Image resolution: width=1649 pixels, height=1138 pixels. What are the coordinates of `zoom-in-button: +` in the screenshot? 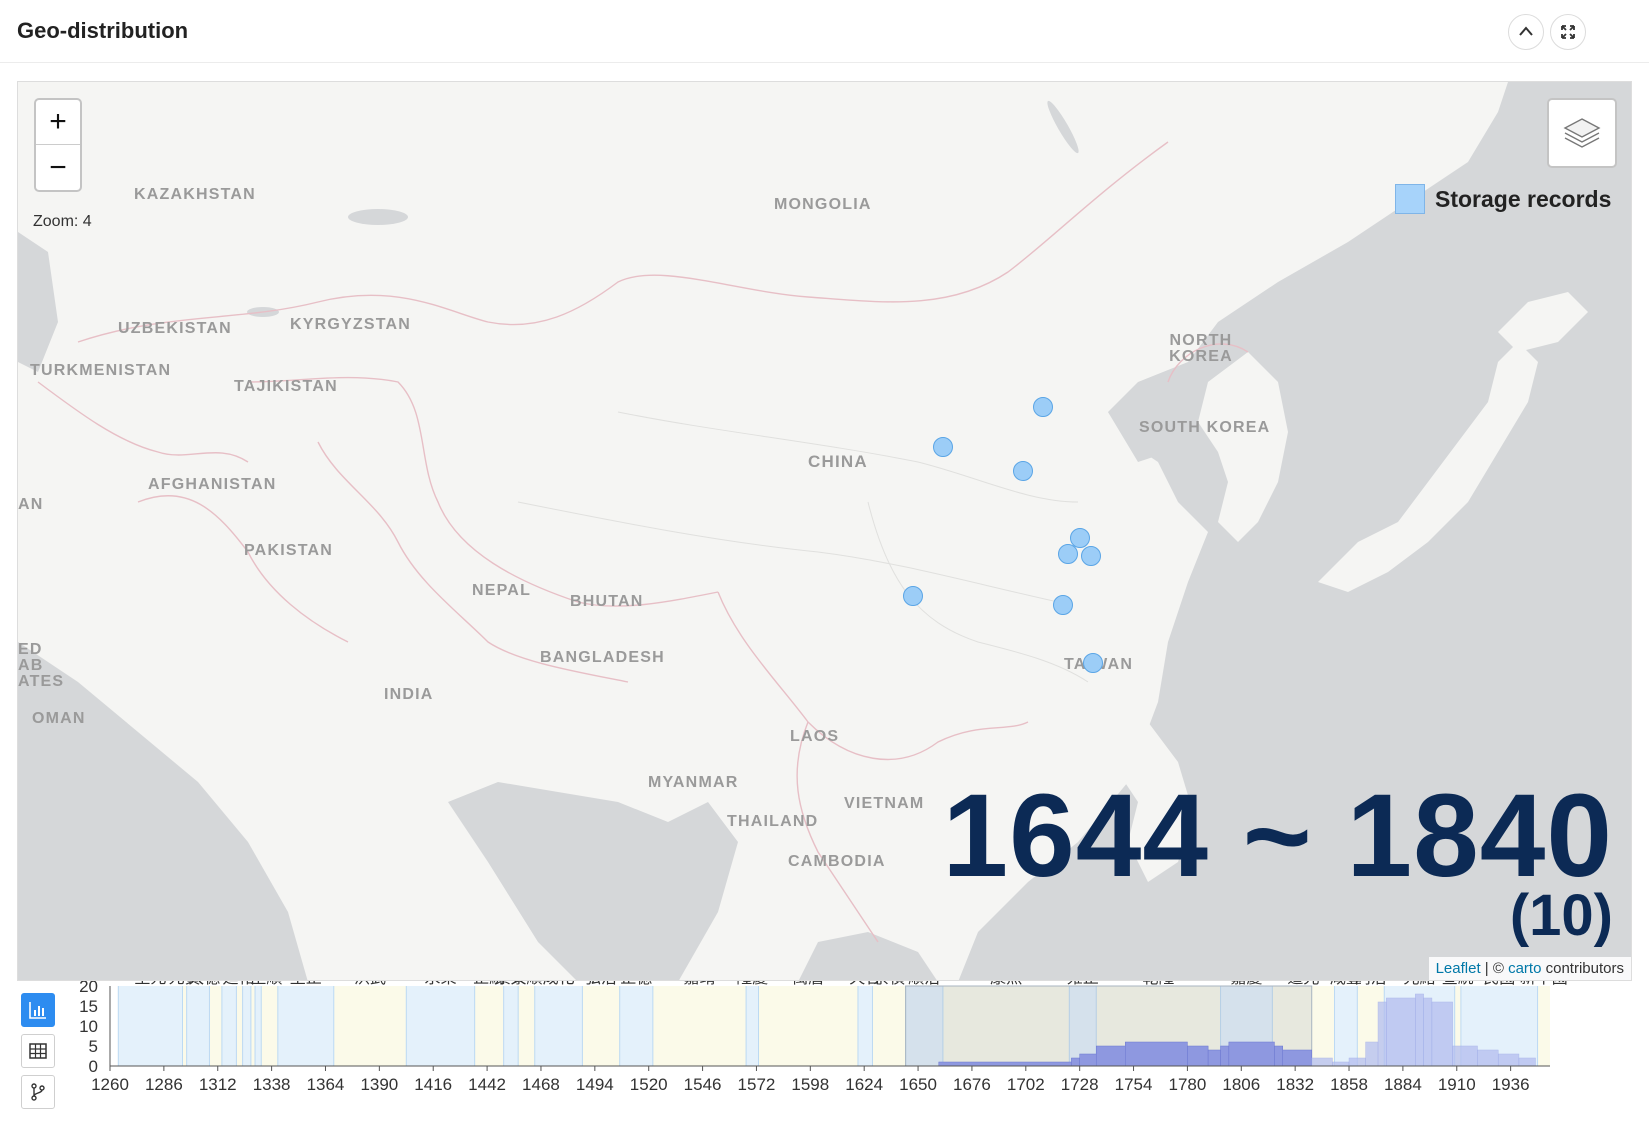 It's located at (58, 122).